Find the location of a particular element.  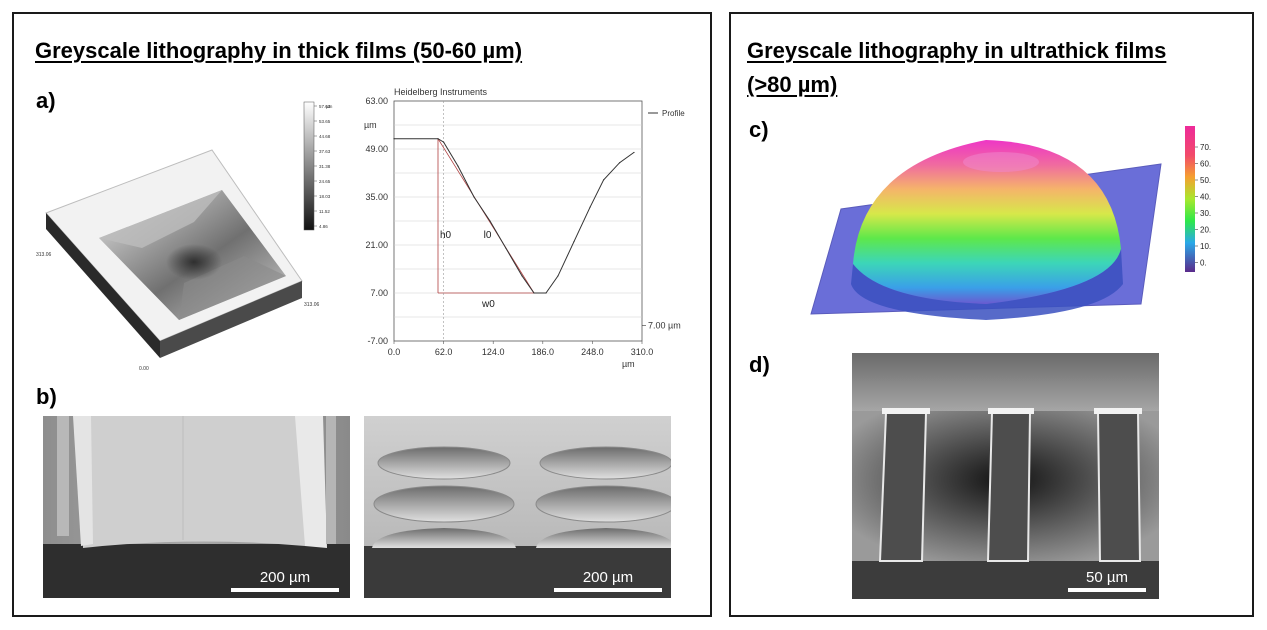

colorbar-tick-label: 18.03 is located at coordinates (325, 196).